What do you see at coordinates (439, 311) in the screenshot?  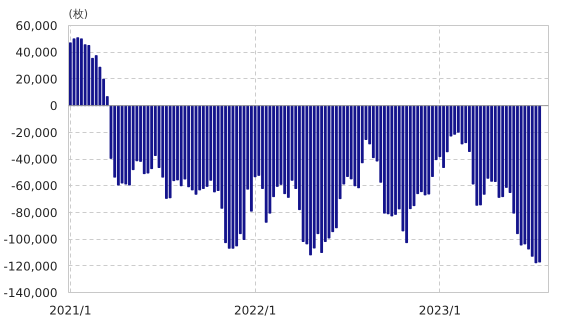 I see `x-tick-label: 2023/1` at bounding box center [439, 311].